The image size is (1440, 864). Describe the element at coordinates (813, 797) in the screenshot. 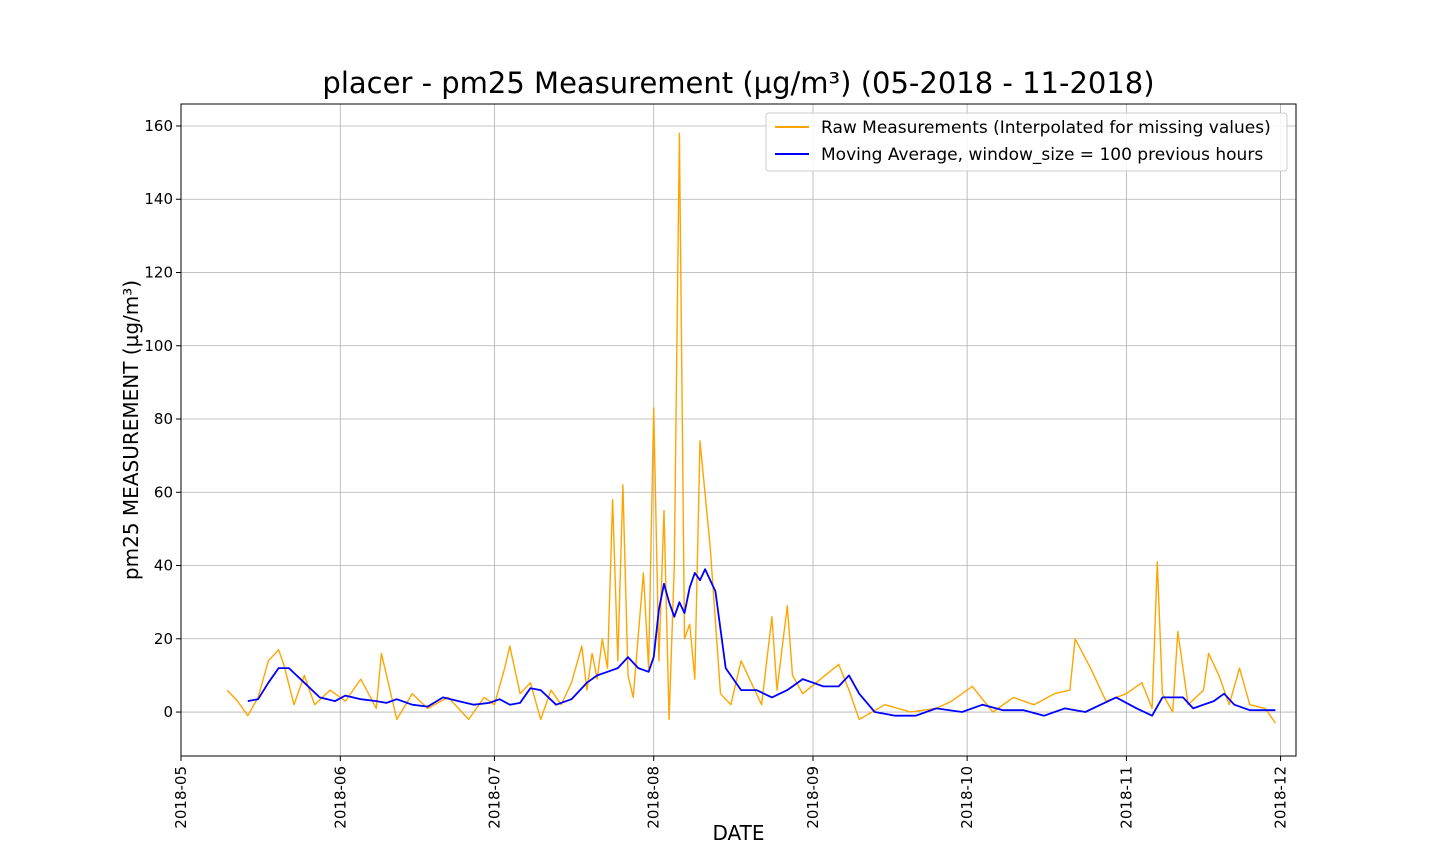

I see `x-tick-label: 2018-09` at that location.